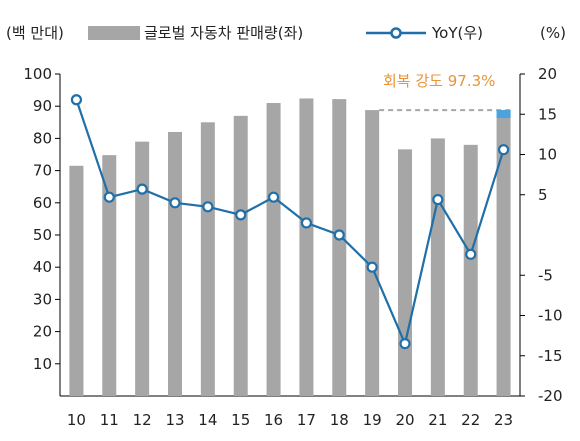 Image resolution: width=580 pixels, height=441 pixels. Describe the element at coordinates (437, 420) in the screenshot. I see `x-tick-label: 21` at that location.